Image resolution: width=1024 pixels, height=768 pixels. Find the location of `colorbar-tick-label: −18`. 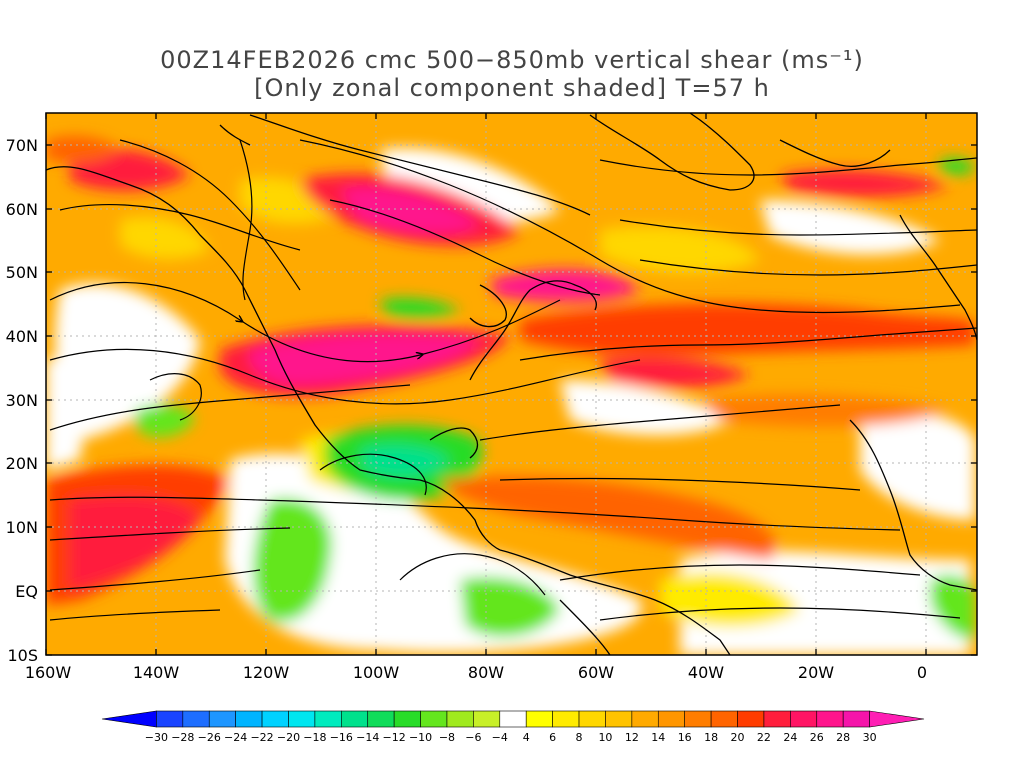

colorbar-tick-label: −18 is located at coordinates (314, 737).